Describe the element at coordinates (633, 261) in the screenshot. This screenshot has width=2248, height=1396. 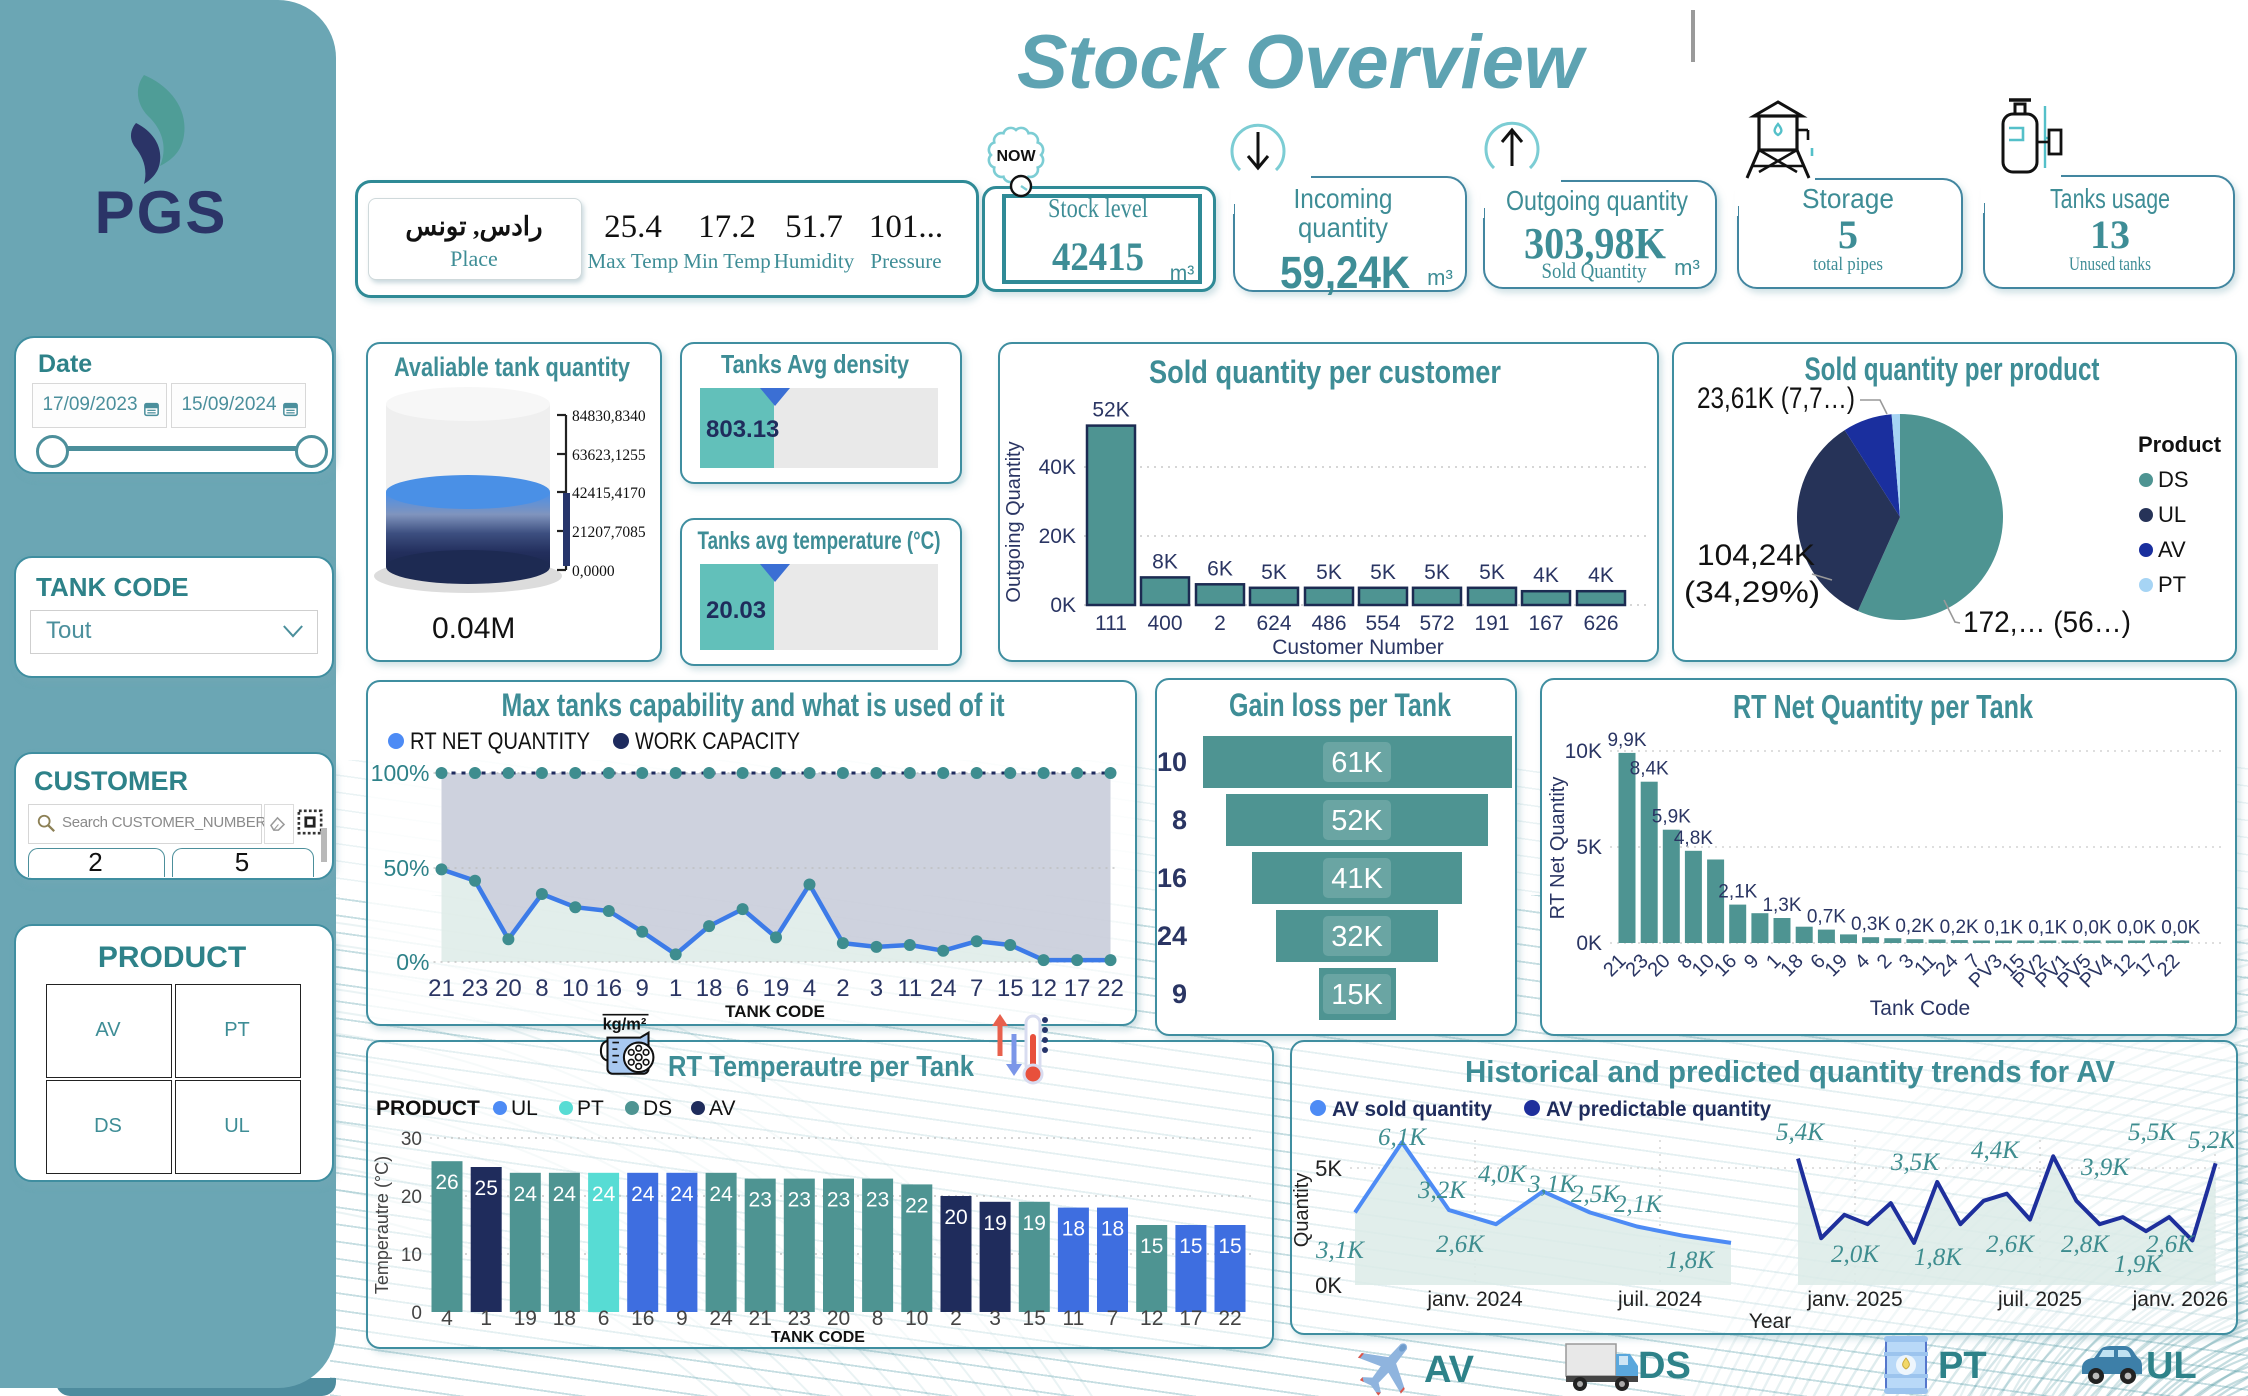
I see `svg-text: Max Temp` at that location.